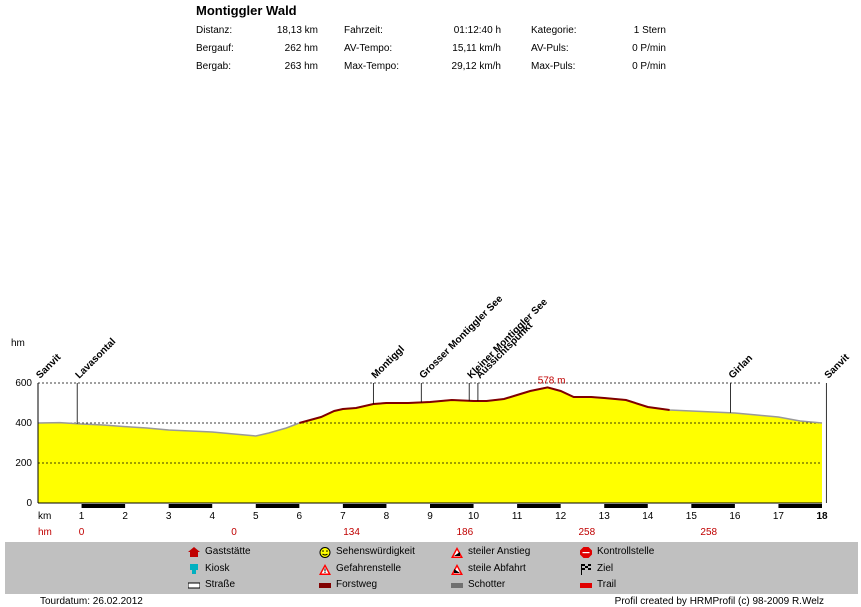 The image size is (861, 607). What do you see at coordinates (605, 516) in the screenshot?
I see `x-tick-label: 13` at bounding box center [605, 516].